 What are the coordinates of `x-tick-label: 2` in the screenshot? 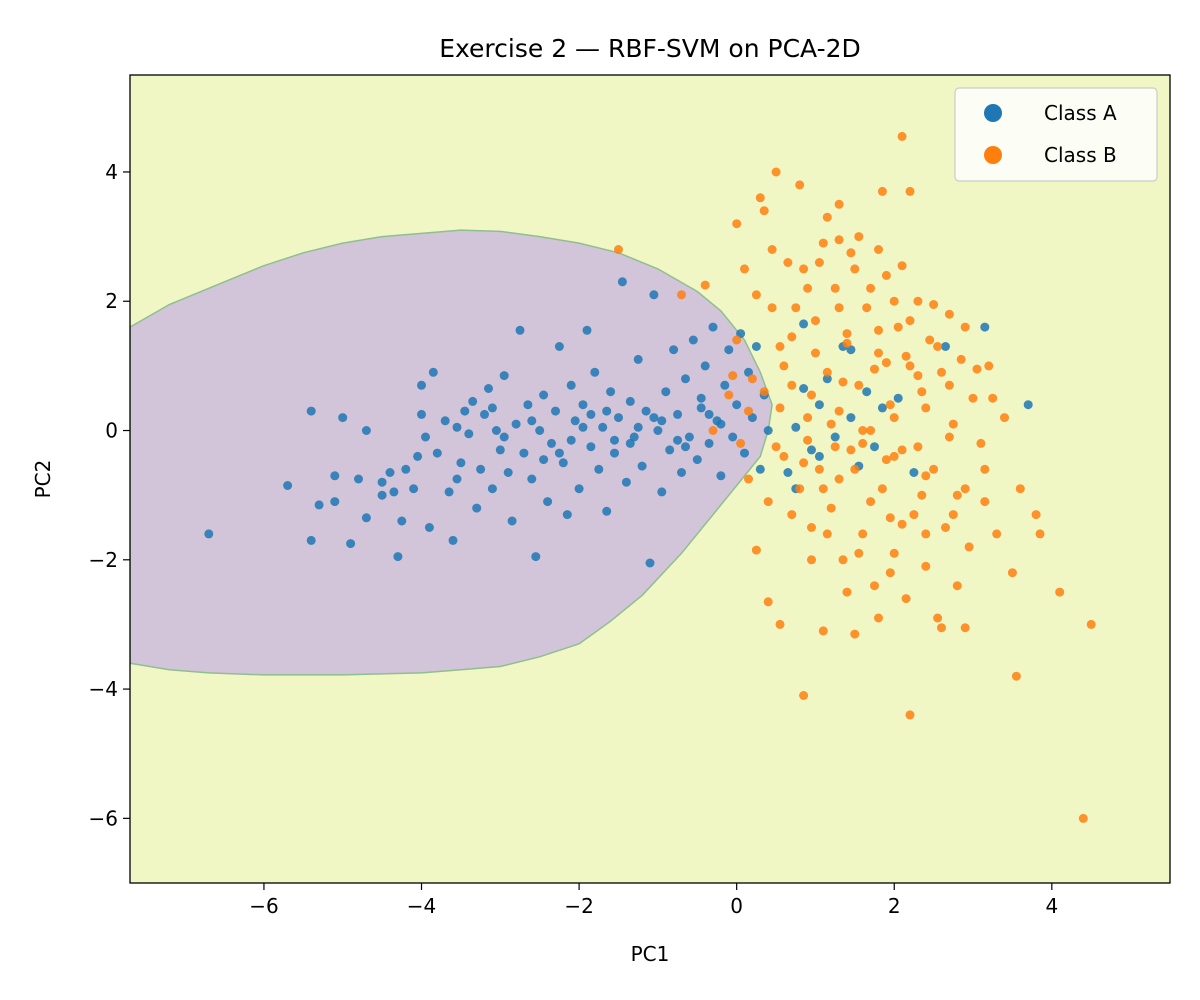 It's located at (894, 906).